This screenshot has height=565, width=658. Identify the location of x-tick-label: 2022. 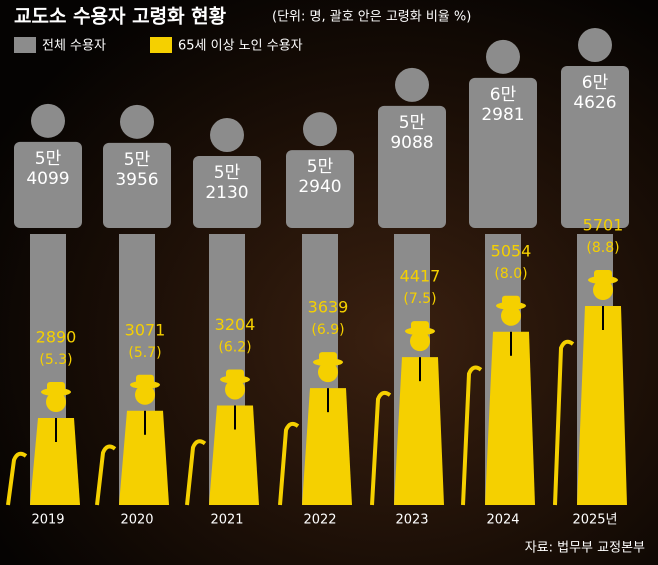
(319, 520).